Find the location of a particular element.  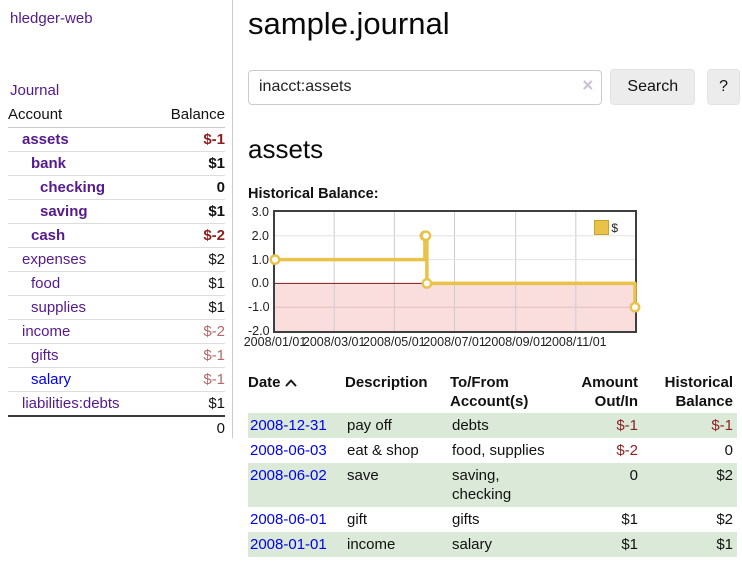

account-link: income is located at coordinates (46, 331).